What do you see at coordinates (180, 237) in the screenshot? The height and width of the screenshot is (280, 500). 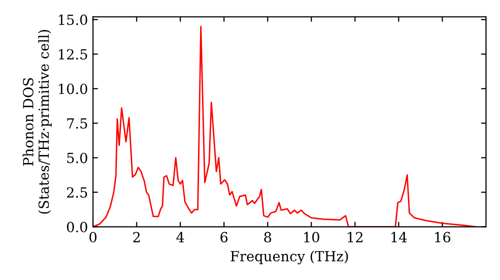 I see `x-tick-label: 4` at bounding box center [180, 237].